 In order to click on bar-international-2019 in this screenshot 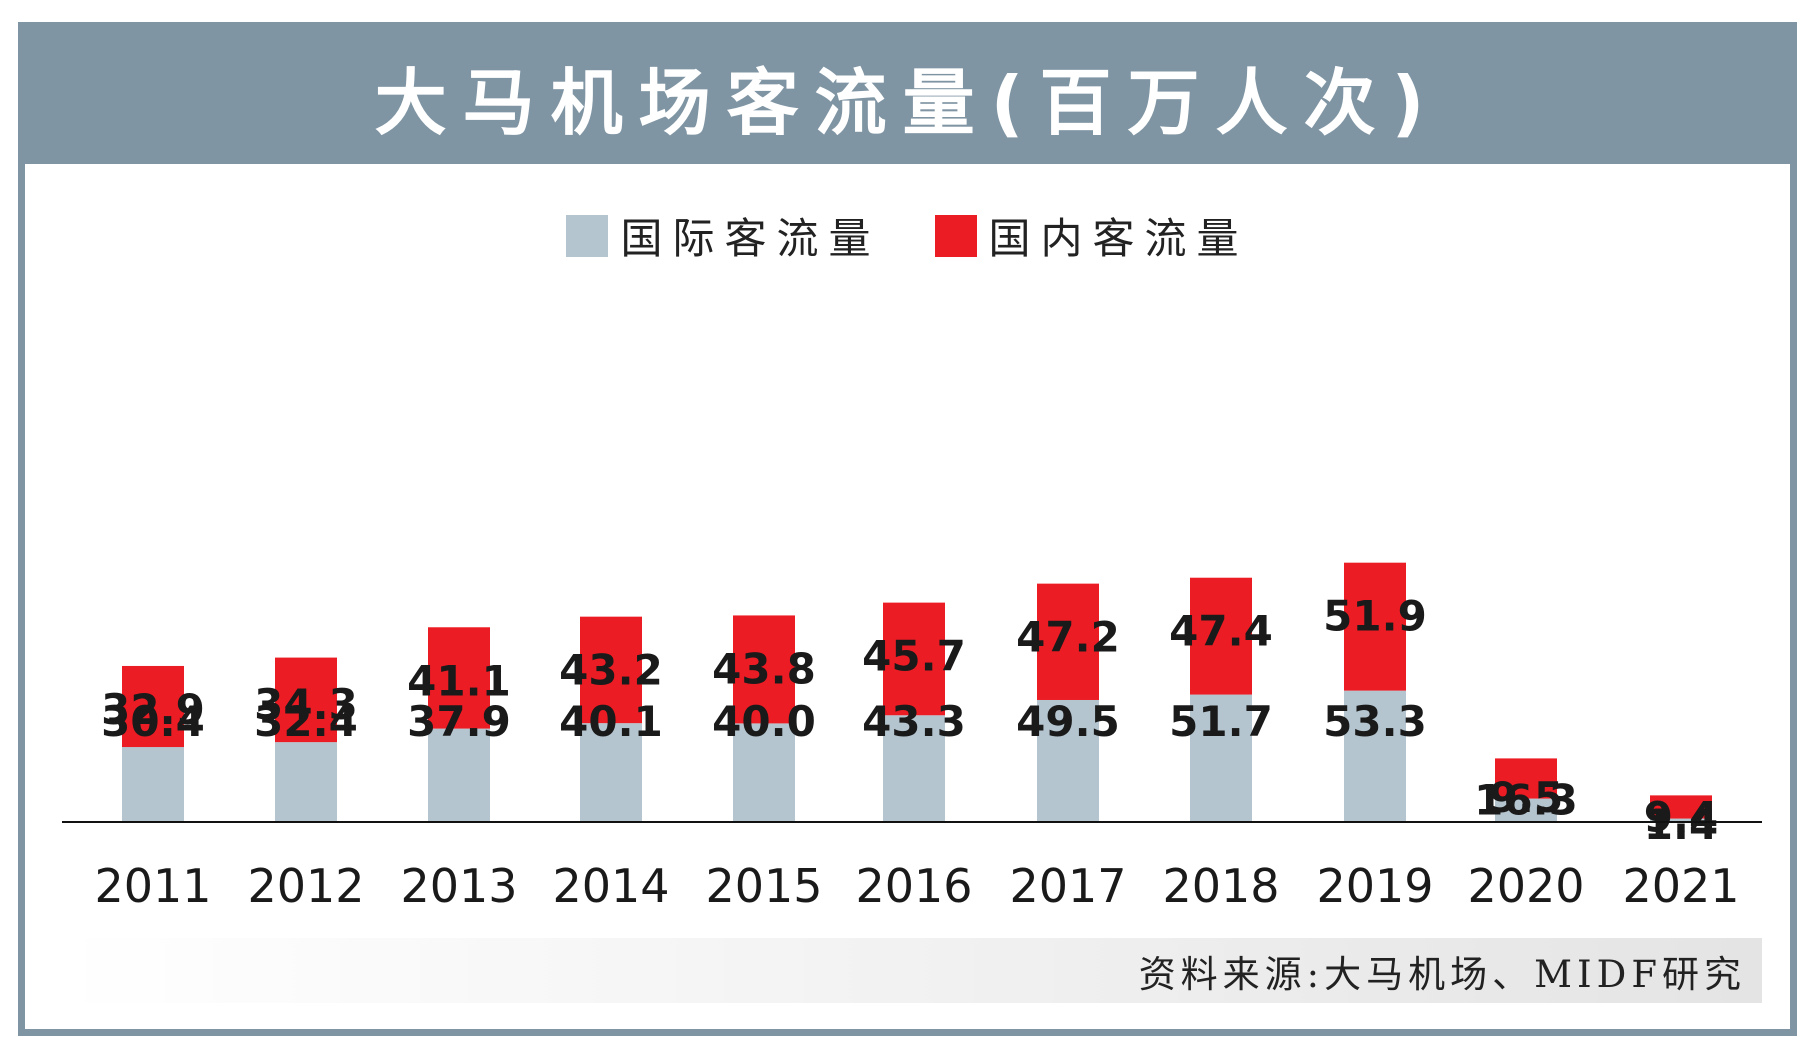, I will do `click(1375, 756)`.